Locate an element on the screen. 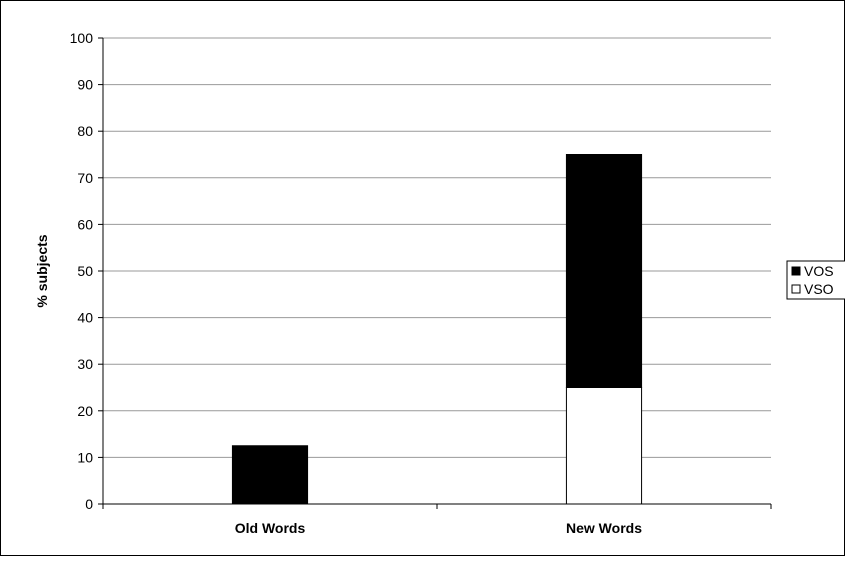 Image resolution: width=845 pixels, height=561 pixels. y-tick-label-50: 50 is located at coordinates (85, 271).